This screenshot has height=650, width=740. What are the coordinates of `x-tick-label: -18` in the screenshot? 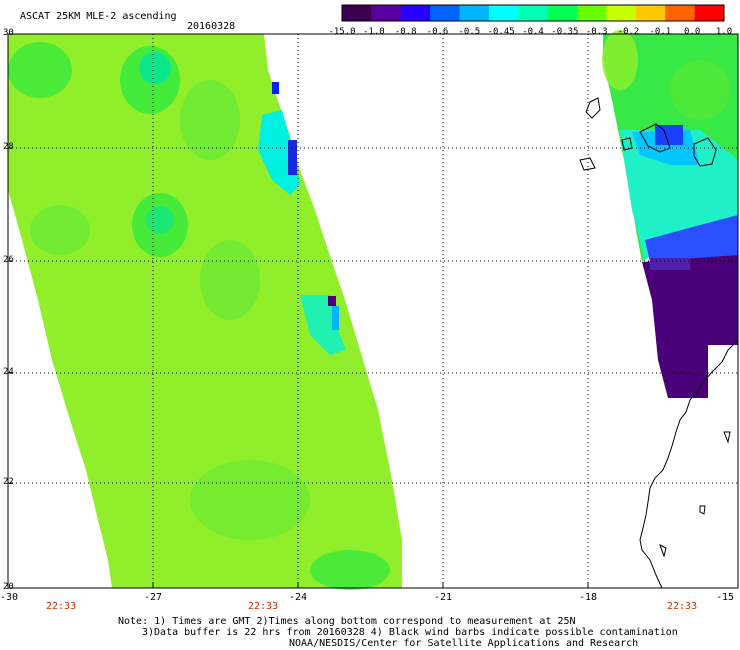 It's located at (588, 597).